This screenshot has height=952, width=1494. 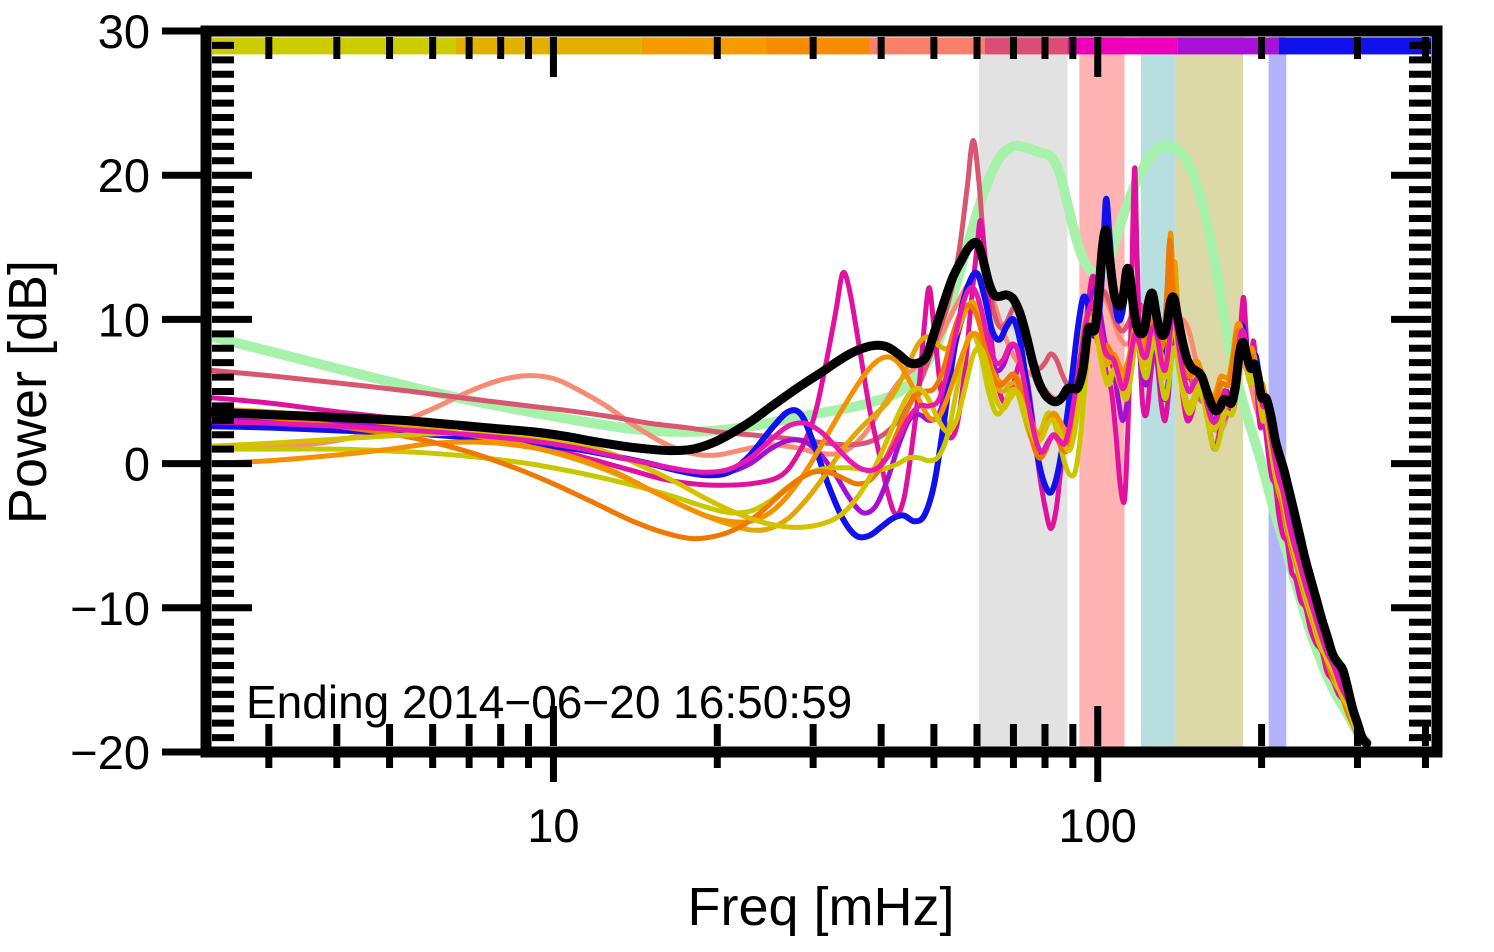 I want to click on y-tick-label: 20, so click(x=124, y=175).